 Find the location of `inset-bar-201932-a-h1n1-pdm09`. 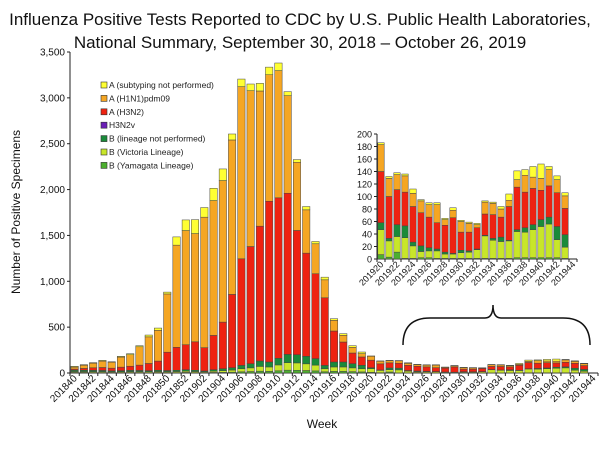

inset-bar-201932-a-h1n1-pdm09 is located at coordinates (477, 226).